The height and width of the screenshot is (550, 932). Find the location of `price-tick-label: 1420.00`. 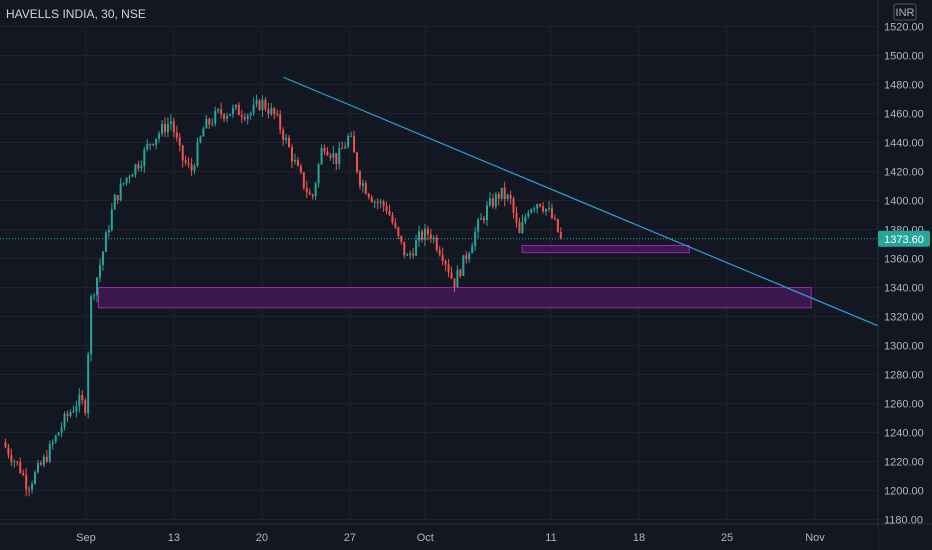

price-tick-label: 1420.00 is located at coordinates (904, 173).